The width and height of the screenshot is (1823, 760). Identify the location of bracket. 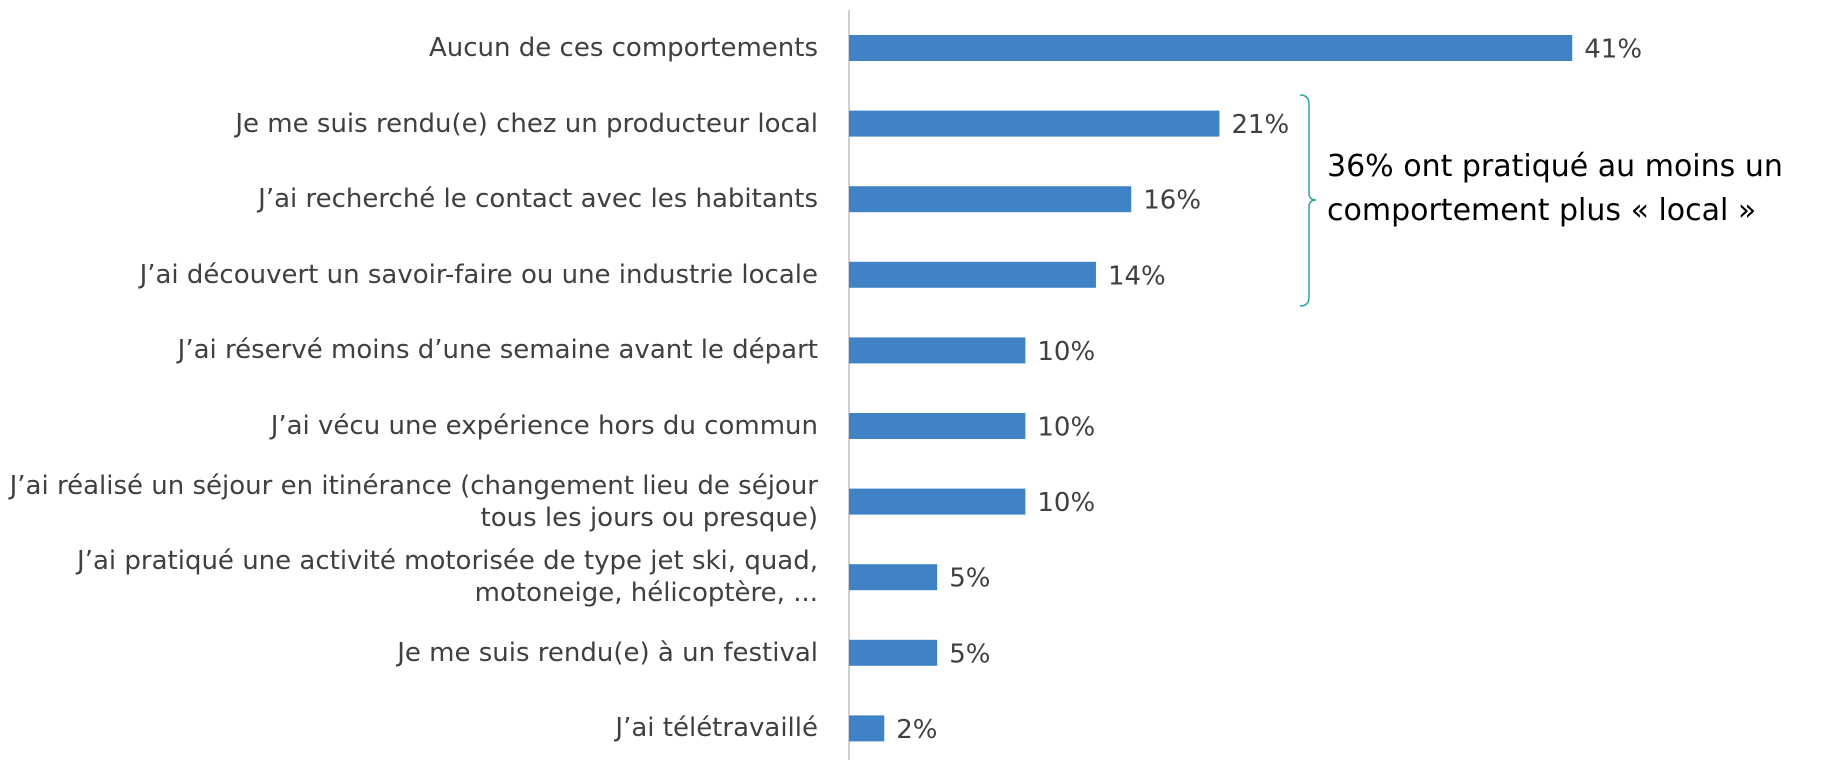
(1308, 200).